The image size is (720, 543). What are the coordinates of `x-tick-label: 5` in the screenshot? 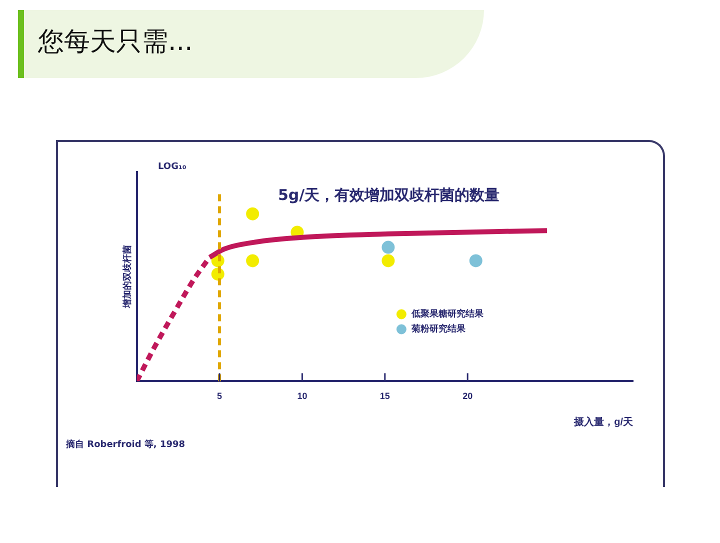 It's located at (219, 396).